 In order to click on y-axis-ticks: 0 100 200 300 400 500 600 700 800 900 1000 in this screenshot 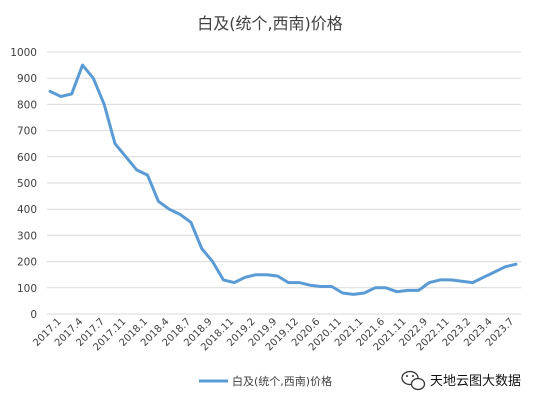, I will do `click(23, 184)`.